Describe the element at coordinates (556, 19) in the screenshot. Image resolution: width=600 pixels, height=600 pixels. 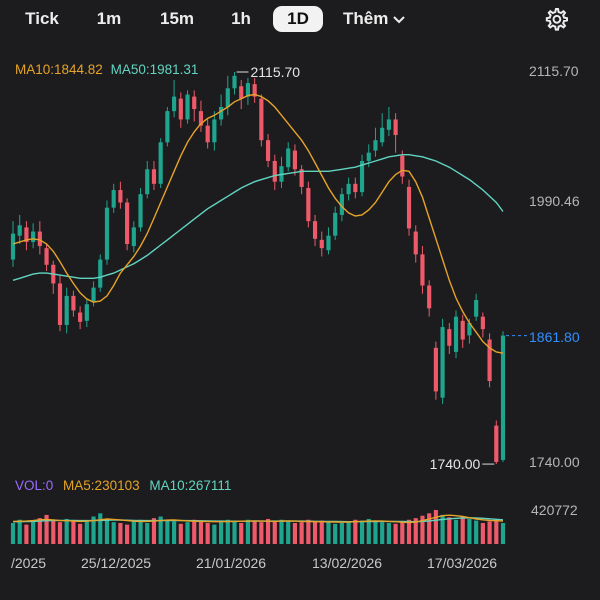
I see `gear-icon` at that location.